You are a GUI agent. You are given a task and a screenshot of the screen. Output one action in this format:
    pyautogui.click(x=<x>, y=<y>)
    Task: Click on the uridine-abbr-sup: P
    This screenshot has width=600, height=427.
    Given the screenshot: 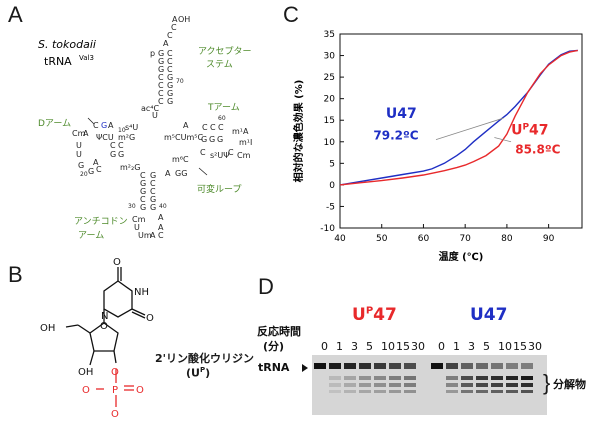 What is the action you would take?
    pyautogui.click(x=202, y=370)
    